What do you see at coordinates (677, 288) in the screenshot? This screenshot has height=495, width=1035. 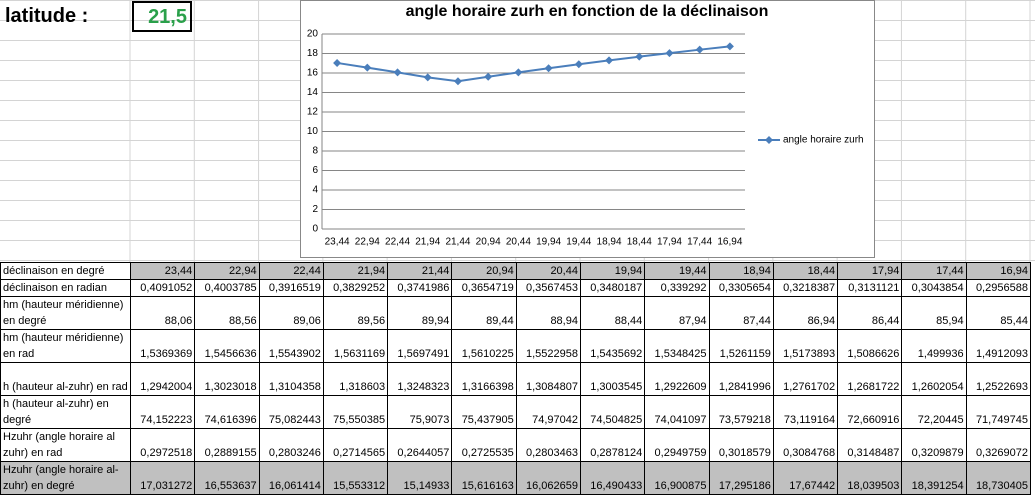 I see `cell: 0,339292` at bounding box center [677, 288].